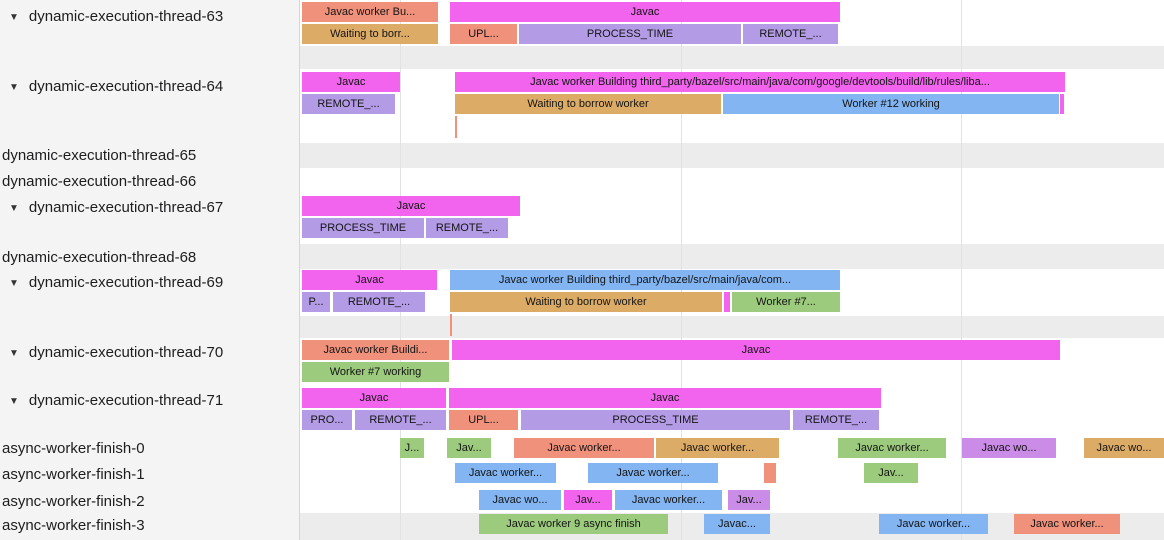 The width and height of the screenshot is (1164, 540). I want to click on trace-slice: Worker #7 working, so click(375, 372).